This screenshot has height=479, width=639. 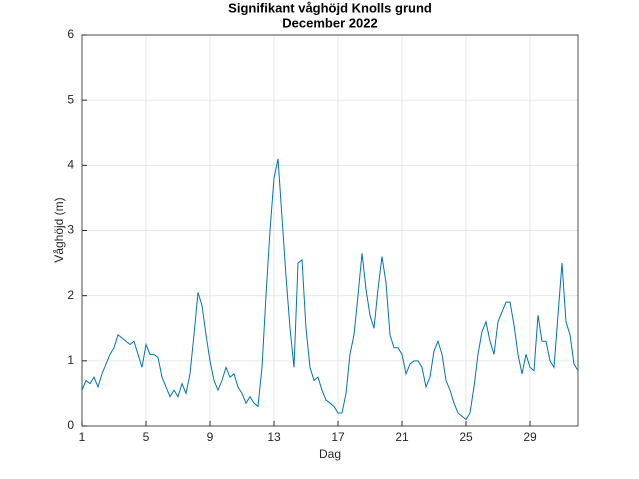 What do you see at coordinates (70, 165) in the screenshot?
I see `y-tick-label: 4` at bounding box center [70, 165].